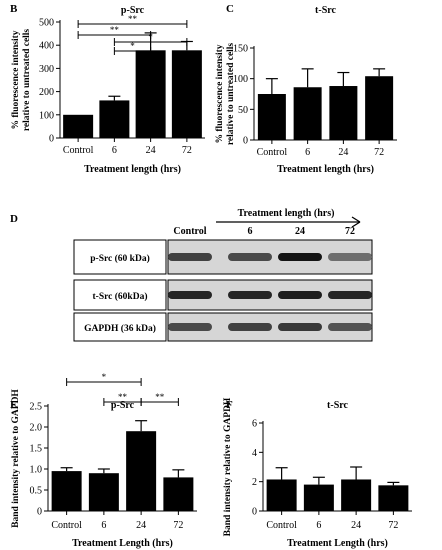  I want to click on blot-column-label: 72, so click(350, 231).